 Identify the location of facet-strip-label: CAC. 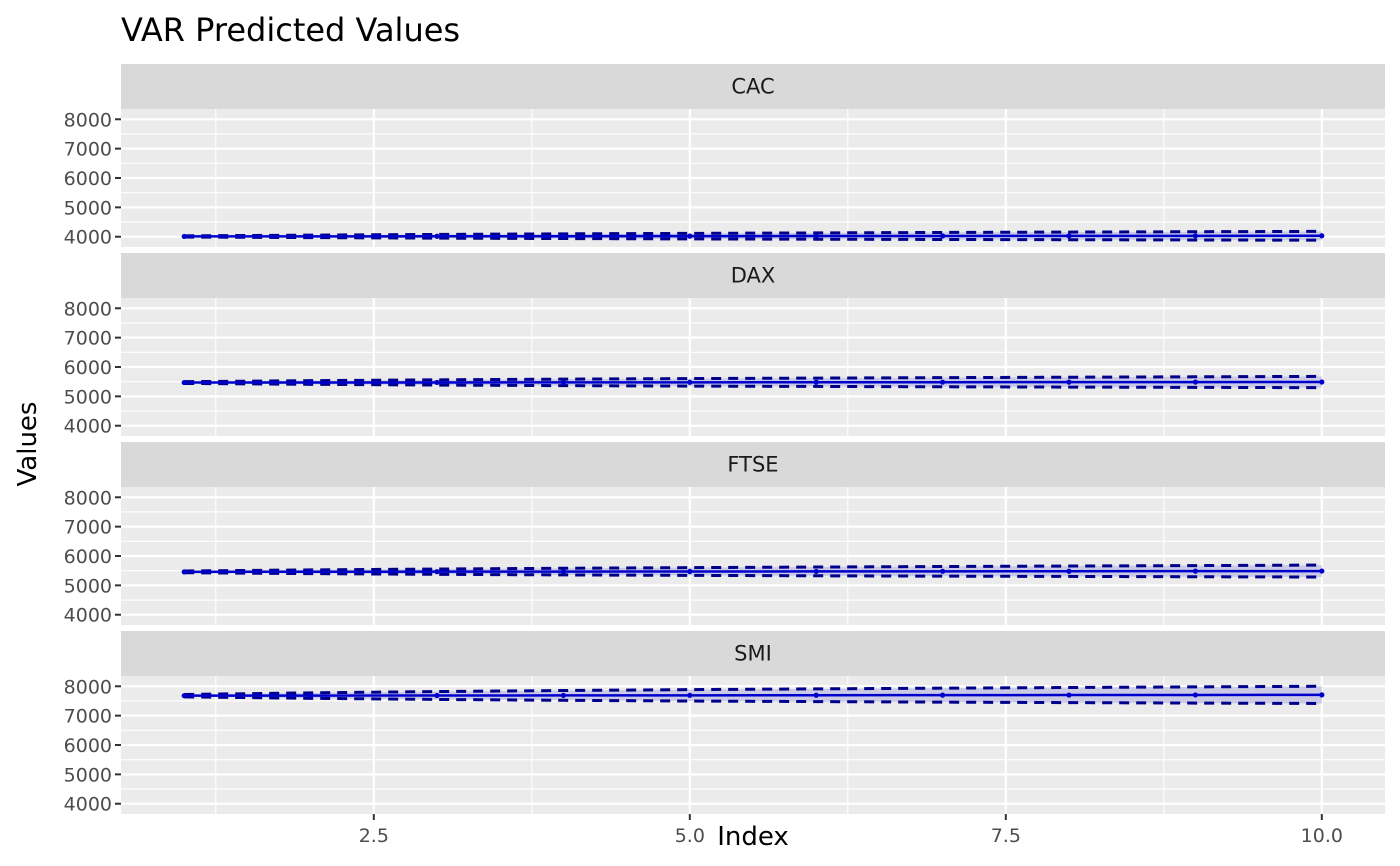
(752, 87).